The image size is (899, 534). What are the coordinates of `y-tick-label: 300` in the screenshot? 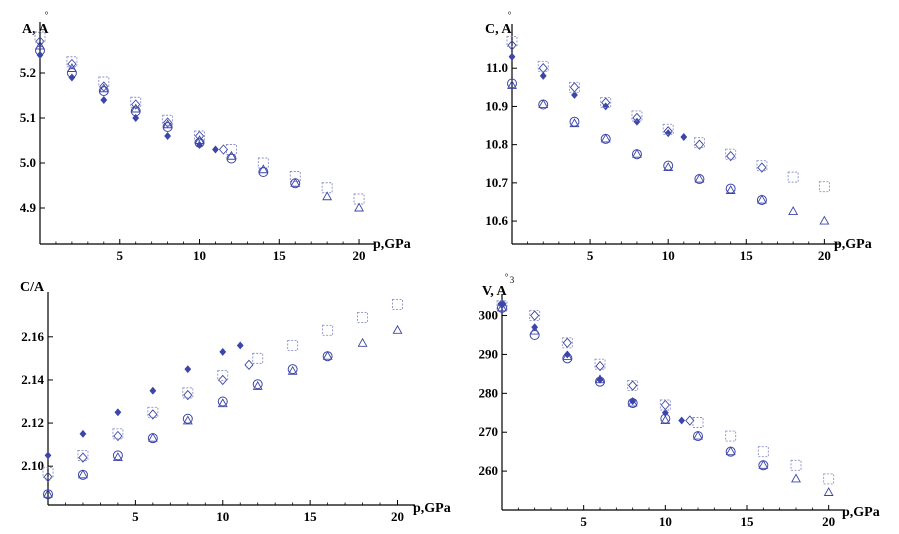 It's located at (489, 315).